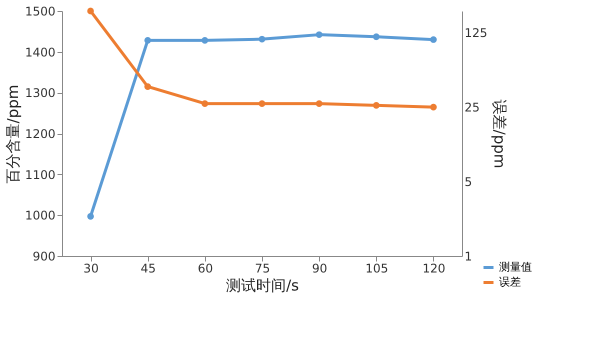  I want to click on y-tick-label: 1200, so click(40, 134).